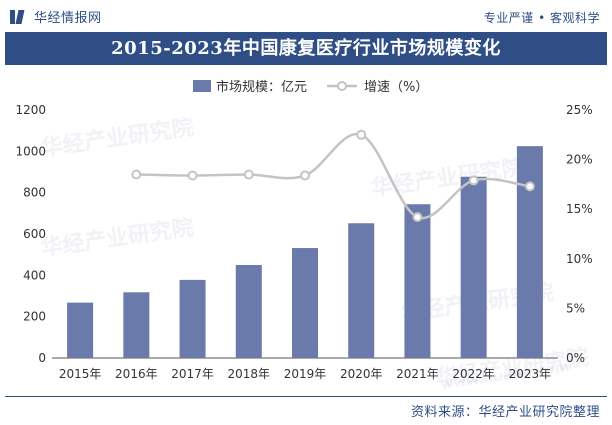  What do you see at coordinates (396, 87) in the screenshot?
I see `legend-label-line: 增速（%）` at bounding box center [396, 87].